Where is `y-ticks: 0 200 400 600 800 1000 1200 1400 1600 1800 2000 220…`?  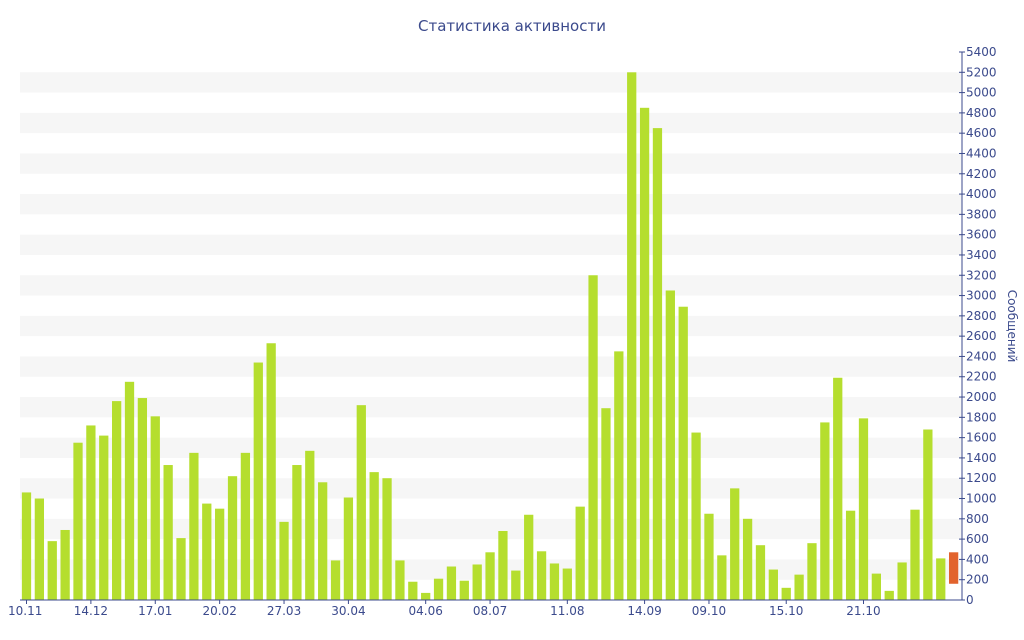 y-ticks: 0 200 400 600 800 1000 1200 1400 1600 1800 2000 220… is located at coordinates (978, 326).